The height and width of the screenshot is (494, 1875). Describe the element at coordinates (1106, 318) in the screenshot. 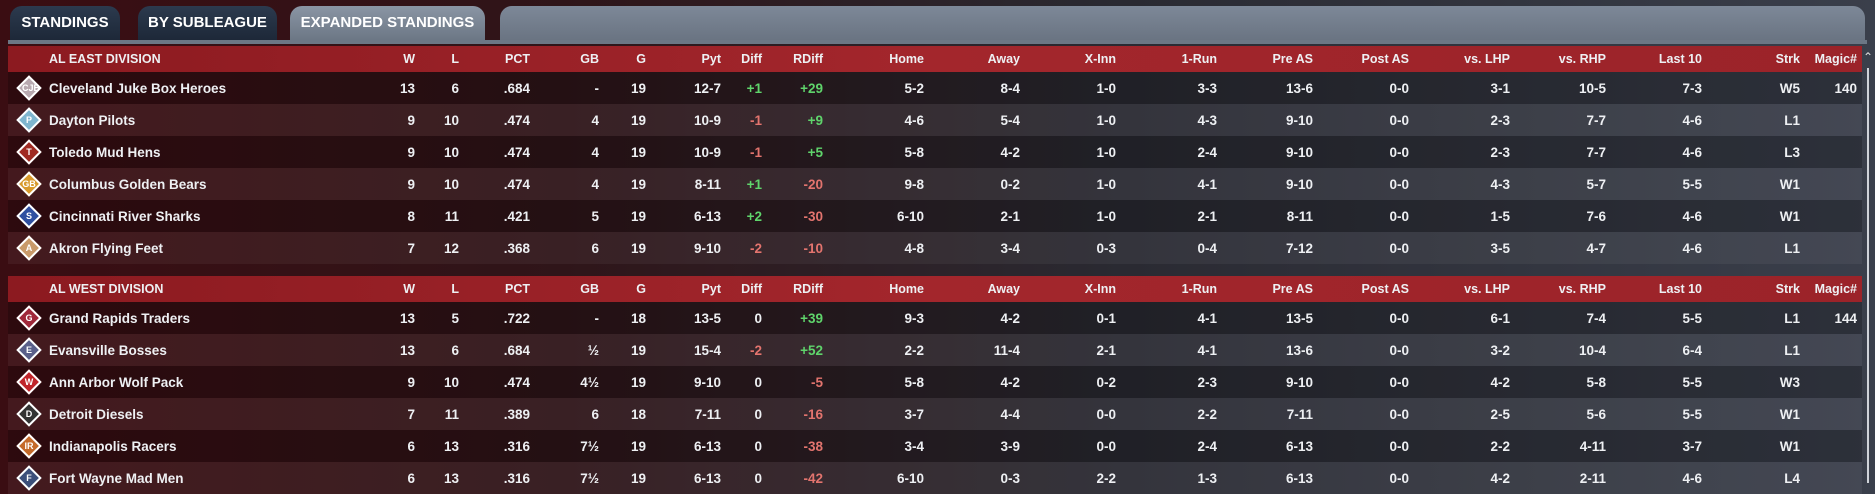

I see `stat-x-inn: 0-1` at that location.